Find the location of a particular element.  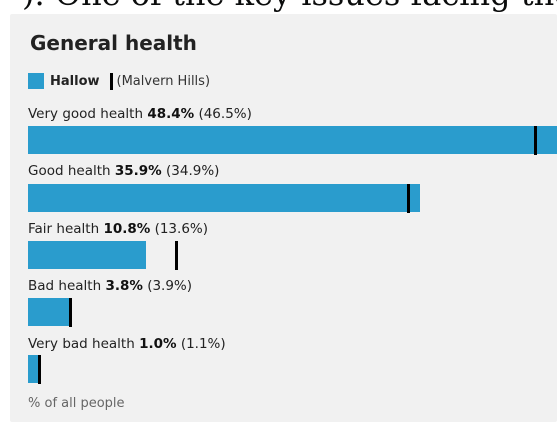

legend-comparison-label: (Malvern Hills) is located at coordinates (163, 81).